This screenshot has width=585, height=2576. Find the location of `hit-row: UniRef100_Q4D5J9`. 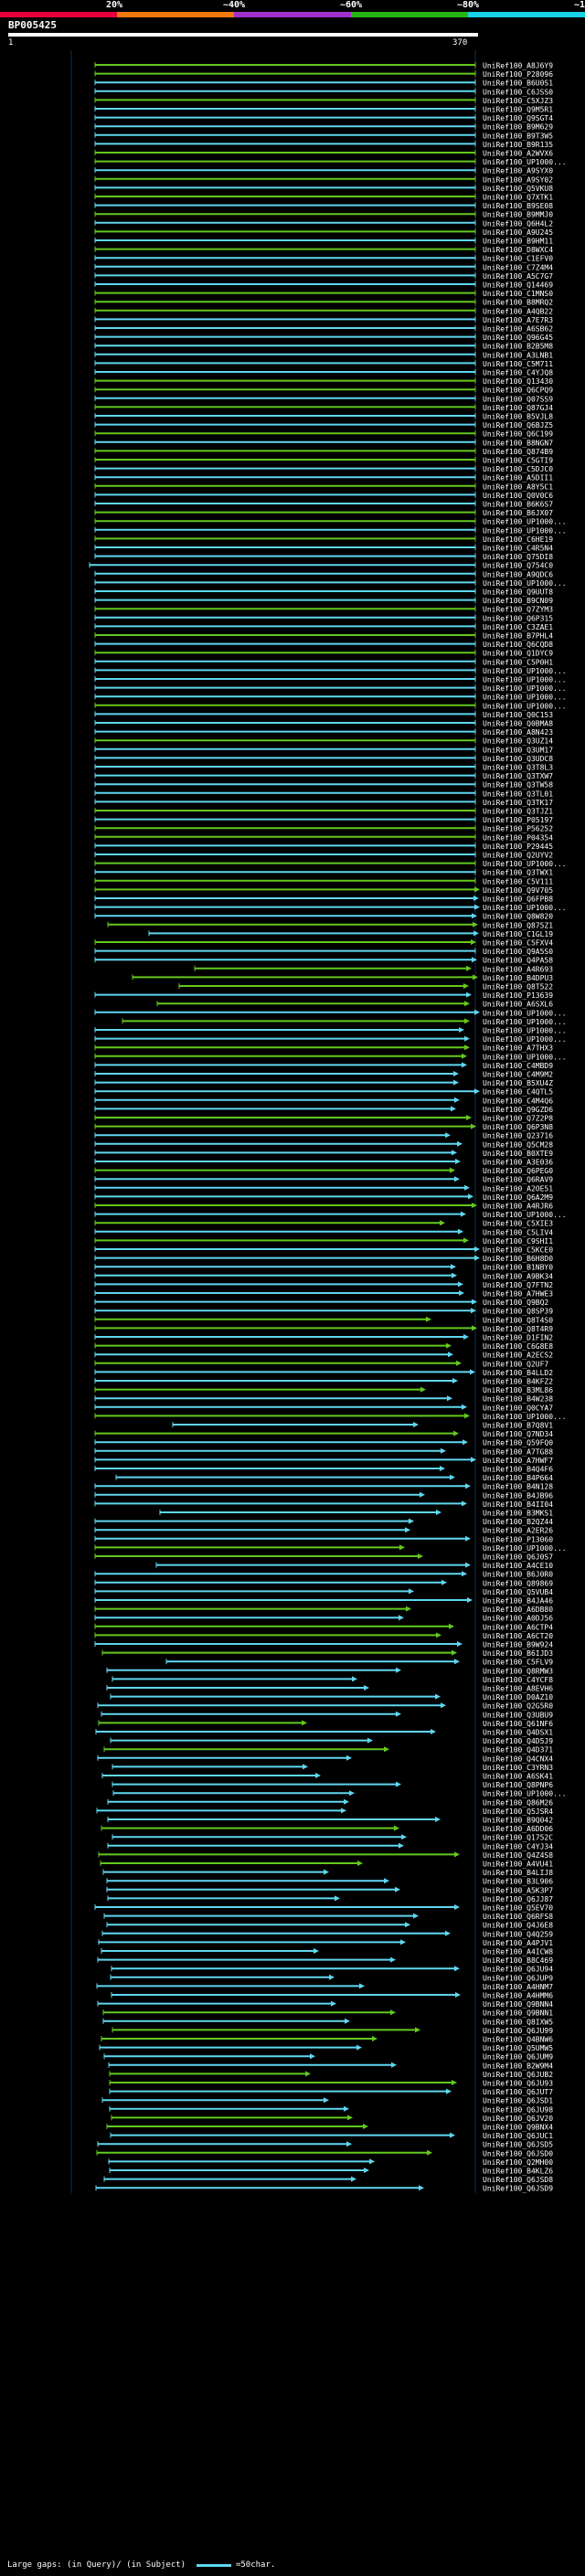

hit-row: UniRef100_Q4D5J9 is located at coordinates (331, 1741).